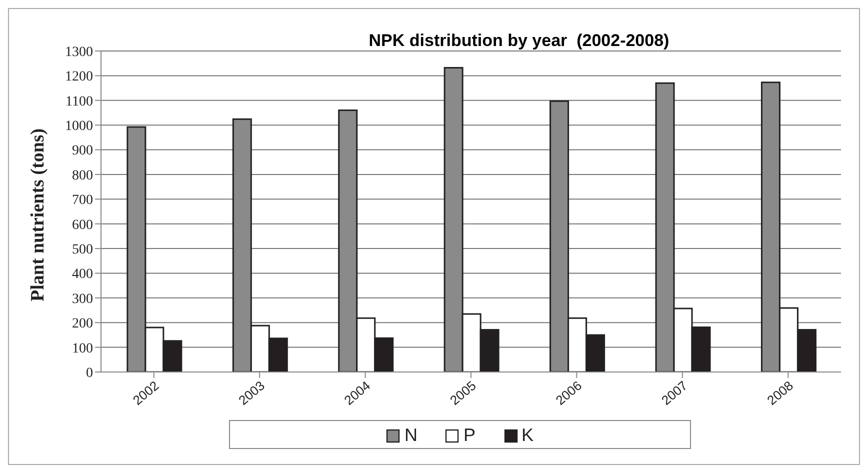 This screenshot has height=475, width=868. Describe the element at coordinates (82, 200) in the screenshot. I see `y-tick-label: 700` at that location.